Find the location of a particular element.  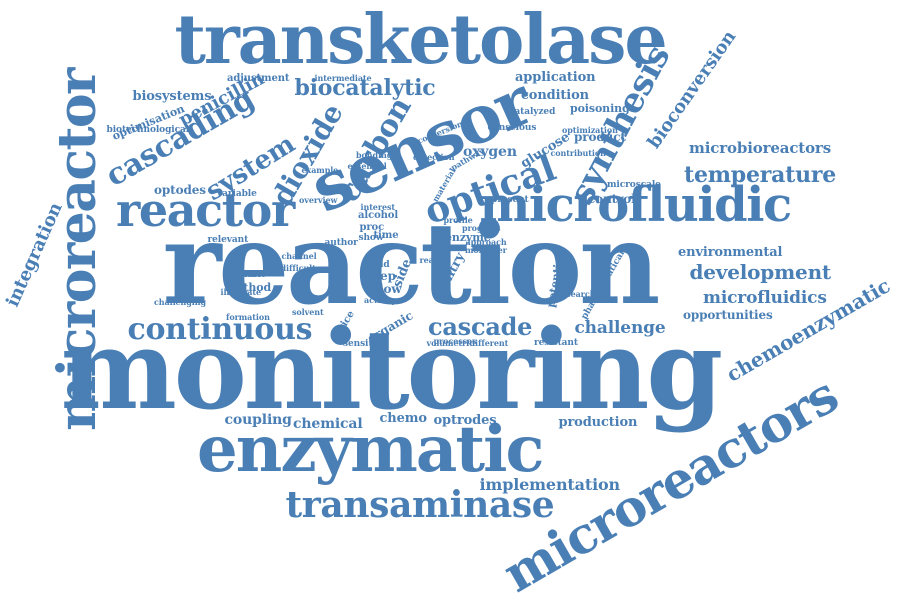

word-research: research is located at coordinates (576, 294).